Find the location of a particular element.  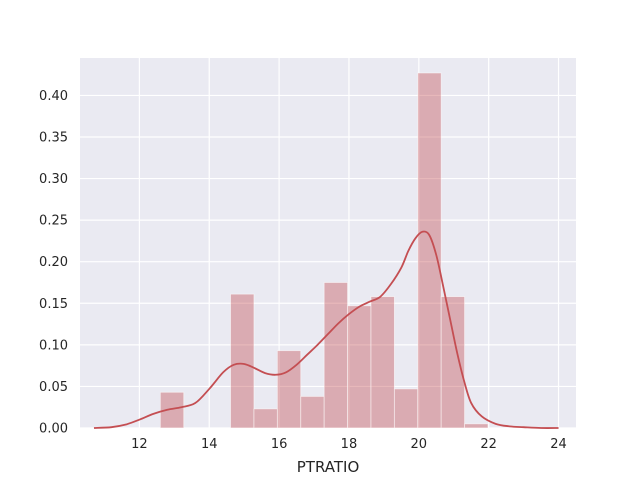

x-tick-label: 24 is located at coordinates (558, 444).